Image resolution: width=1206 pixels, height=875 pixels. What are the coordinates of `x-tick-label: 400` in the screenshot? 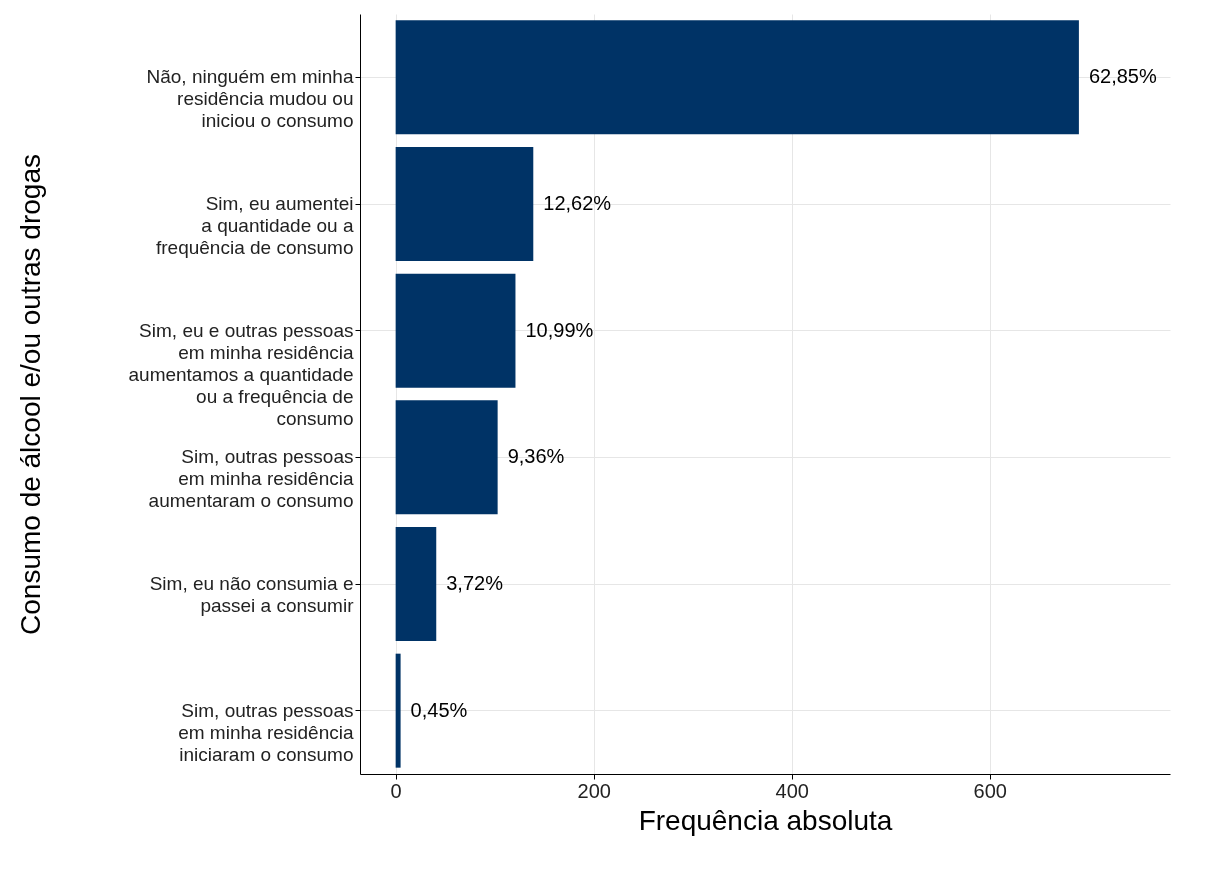 It's located at (792, 790).